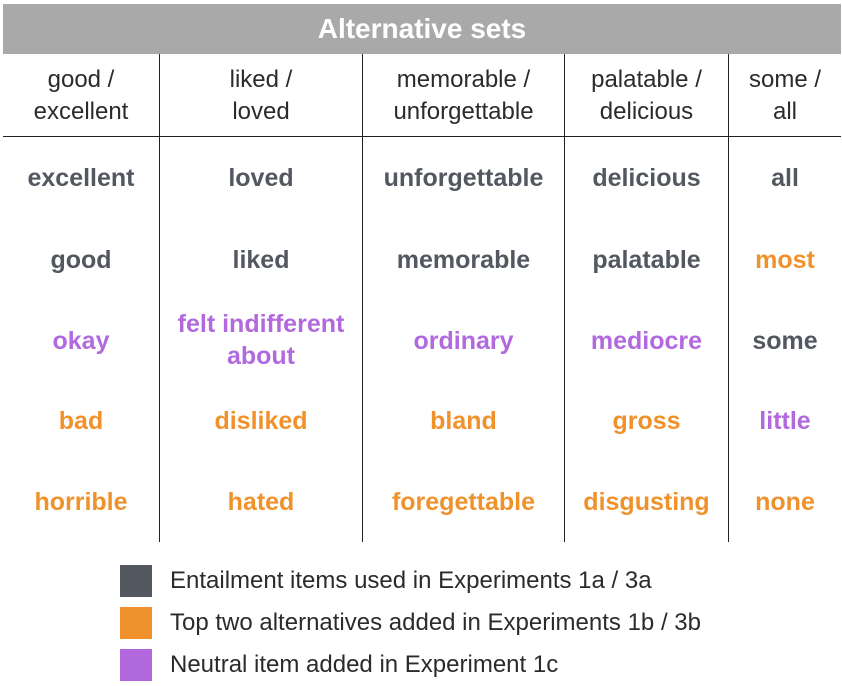 This screenshot has width=842, height=686. What do you see at coordinates (785, 341) in the screenshot?
I see `table-cell: some` at bounding box center [785, 341].